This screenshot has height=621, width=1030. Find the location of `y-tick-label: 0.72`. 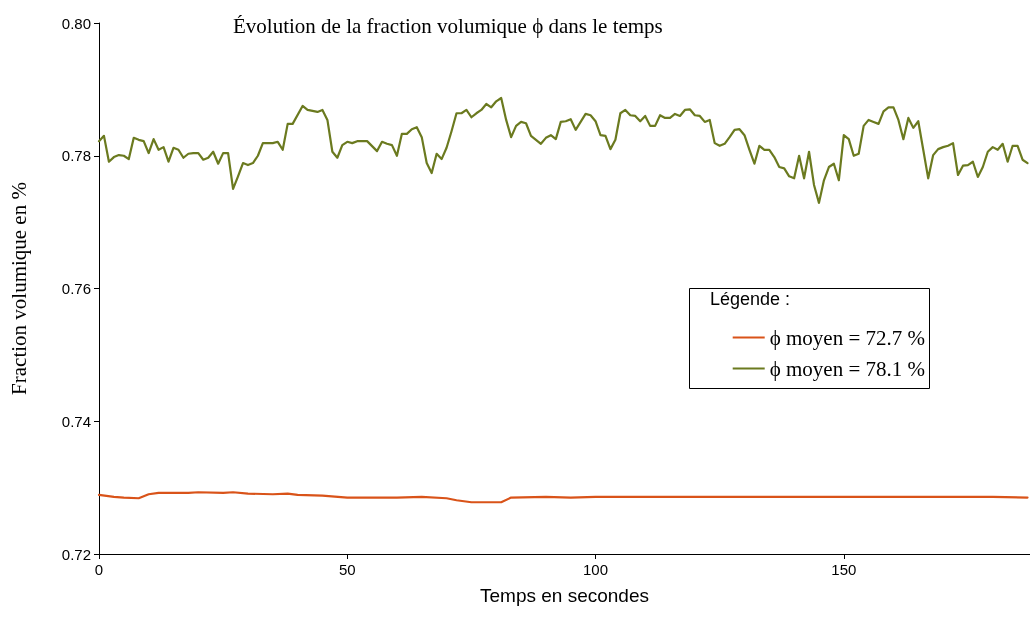

y-tick-label: 0.72 is located at coordinates (76, 554).